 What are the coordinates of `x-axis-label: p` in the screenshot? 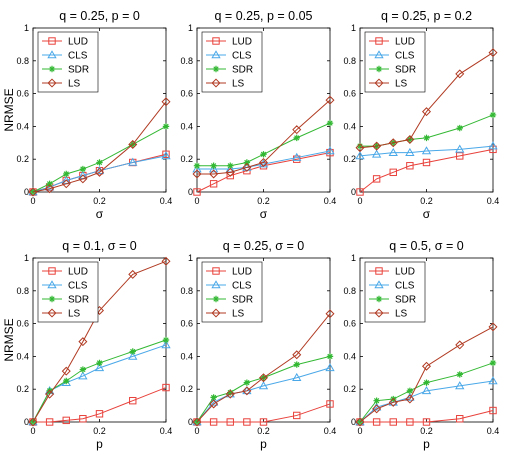 It's located at (263, 444).